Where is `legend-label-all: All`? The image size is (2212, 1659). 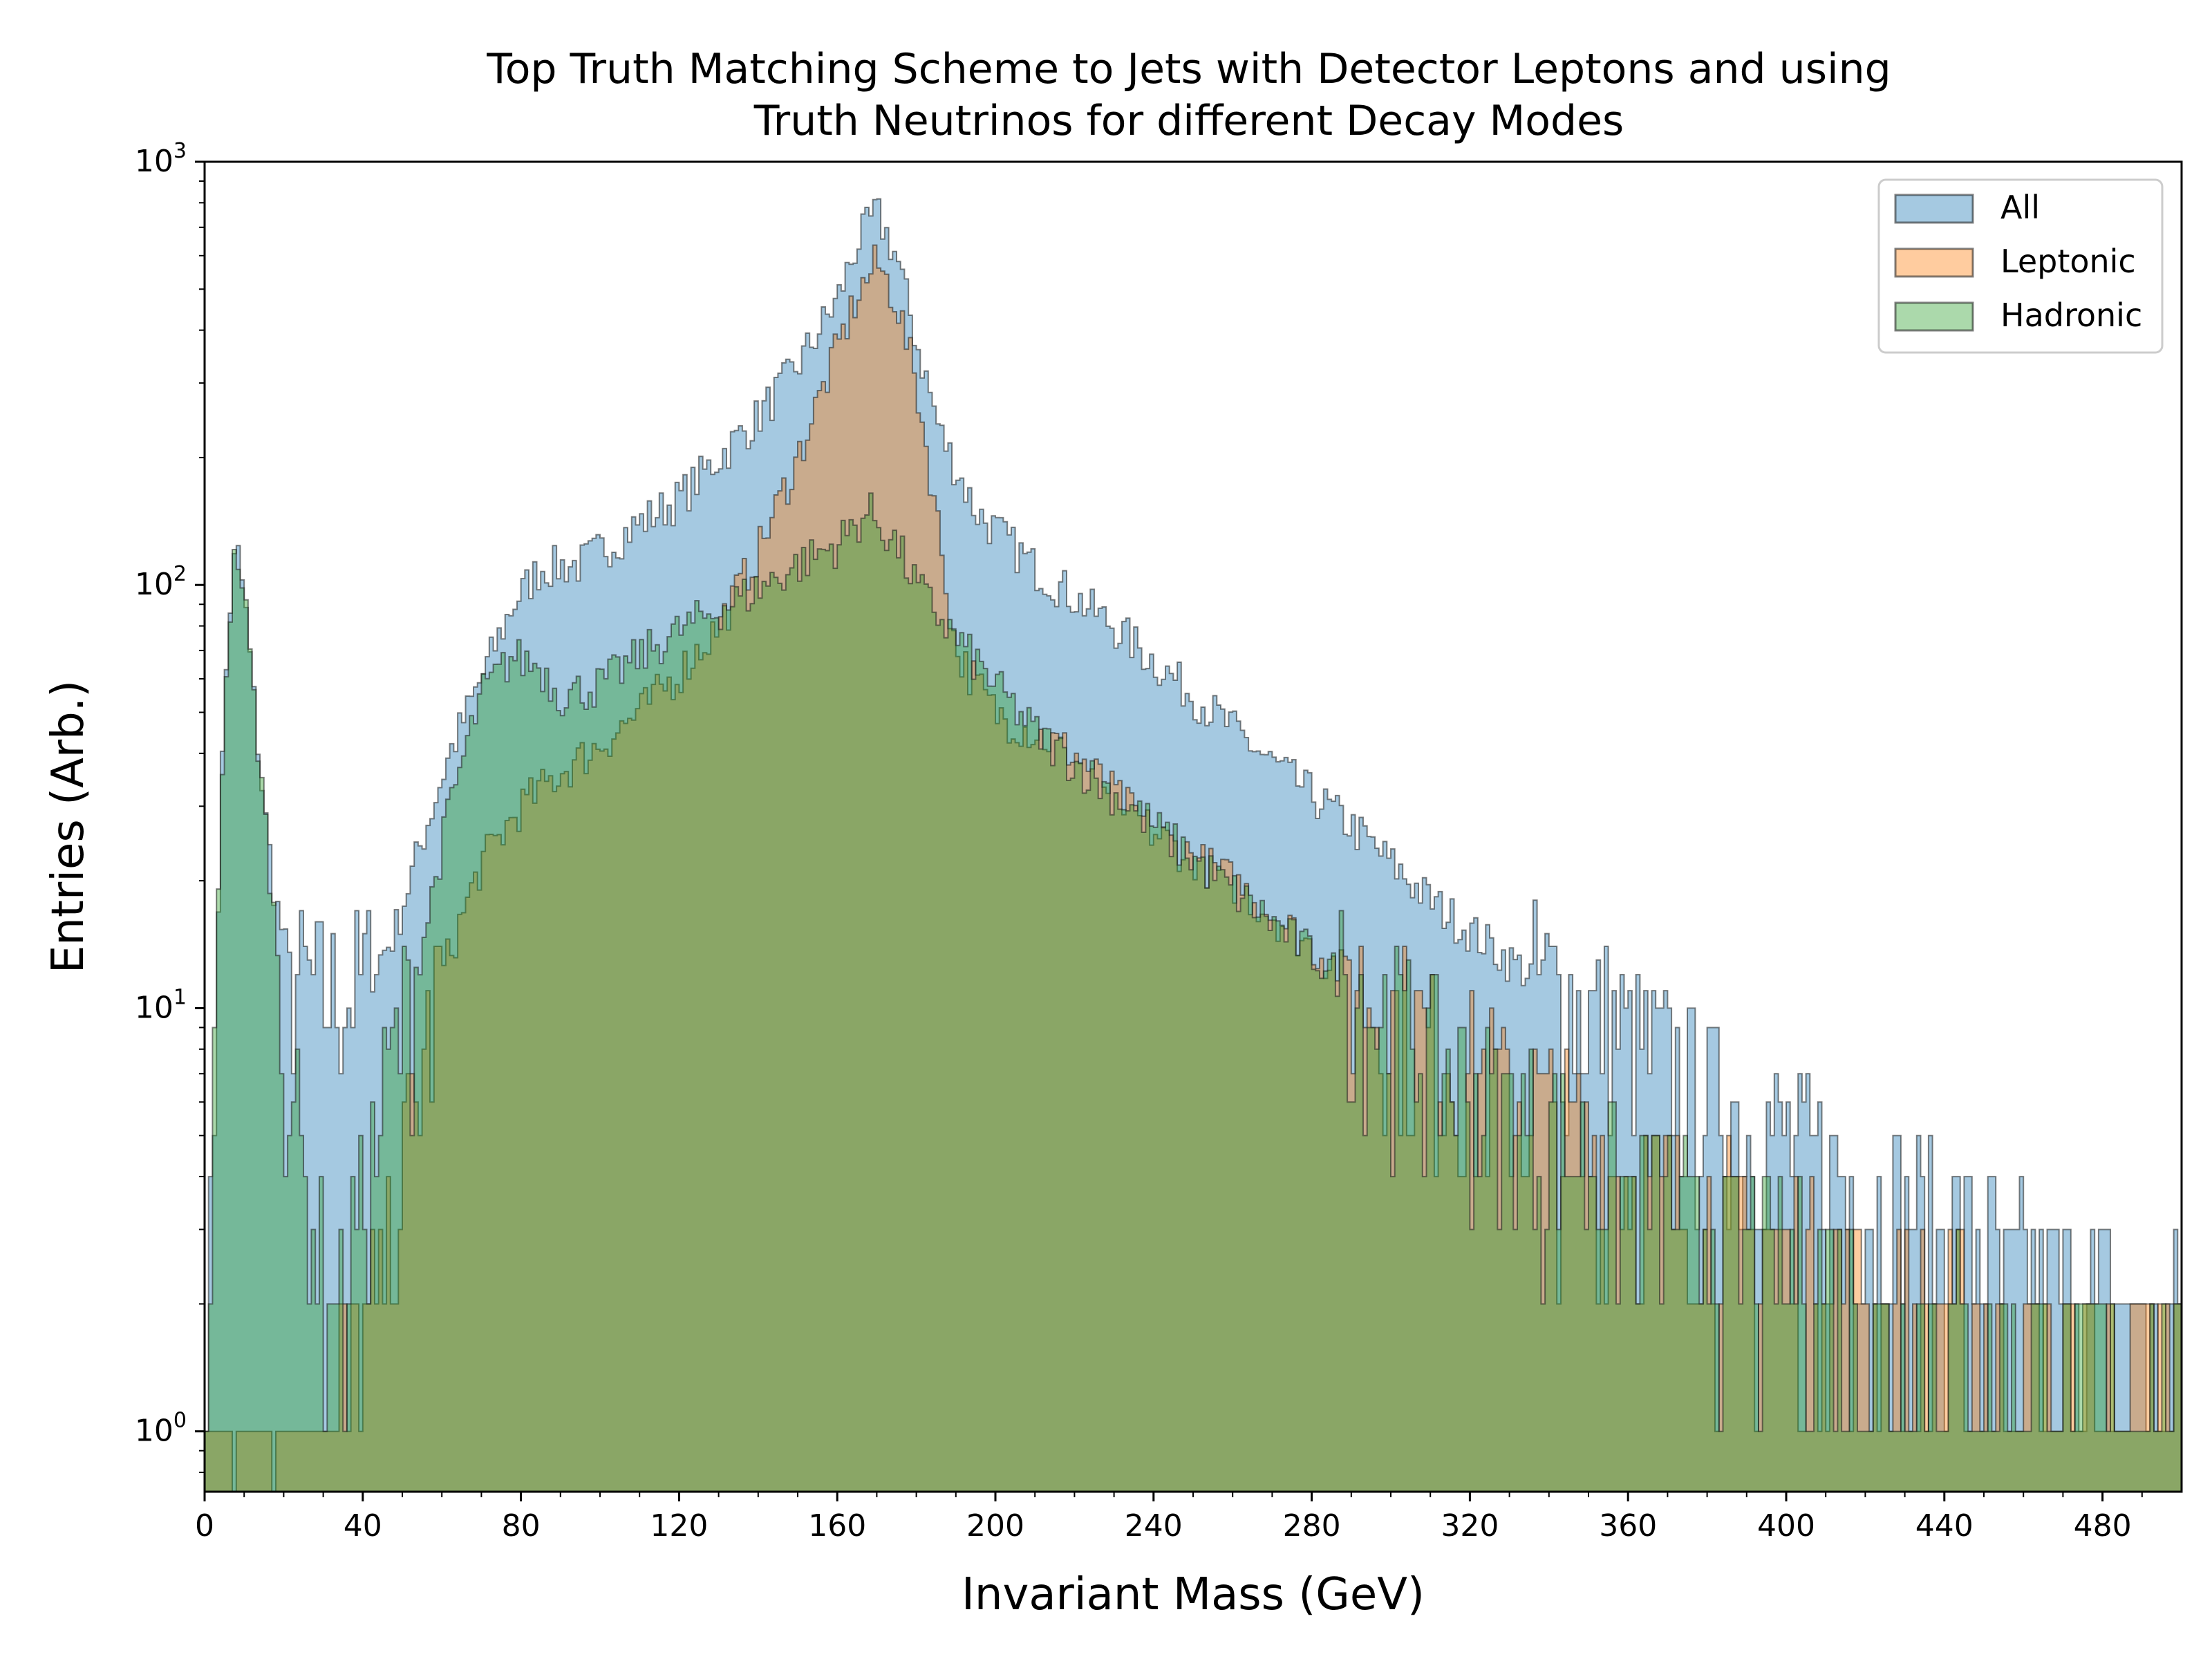
legend-label-all: All is located at coordinates (2020, 208).